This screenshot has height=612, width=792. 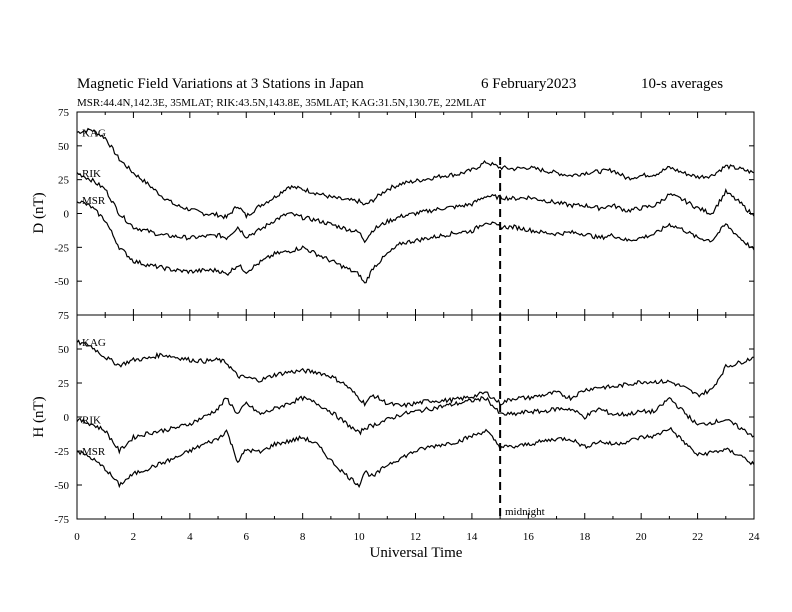 I want to click on d-panel-station-label-rik: RIK, so click(x=91, y=174).